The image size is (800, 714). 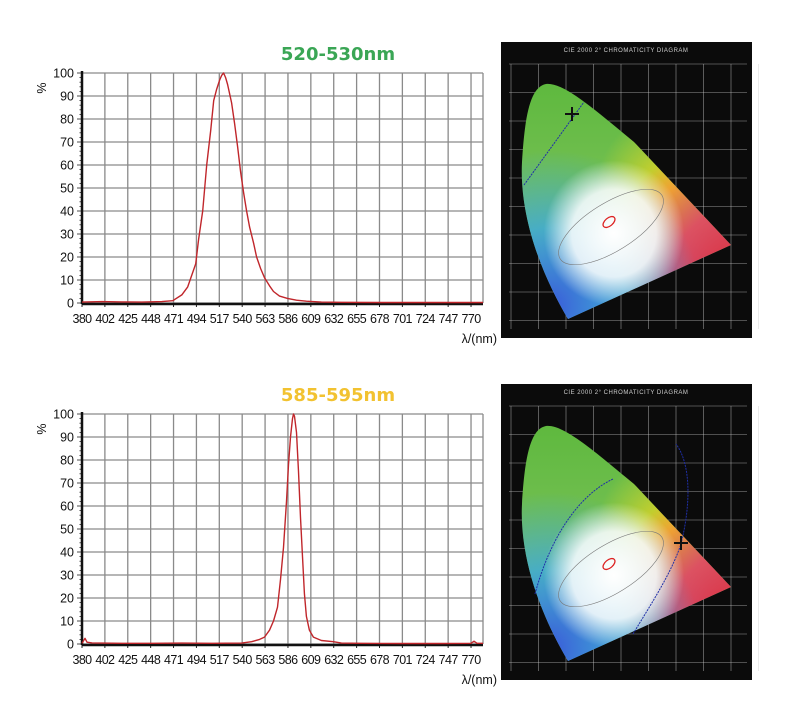 What do you see at coordinates (554, 143) in the screenshot?
I see `dominant-wavelength-line` at bounding box center [554, 143].